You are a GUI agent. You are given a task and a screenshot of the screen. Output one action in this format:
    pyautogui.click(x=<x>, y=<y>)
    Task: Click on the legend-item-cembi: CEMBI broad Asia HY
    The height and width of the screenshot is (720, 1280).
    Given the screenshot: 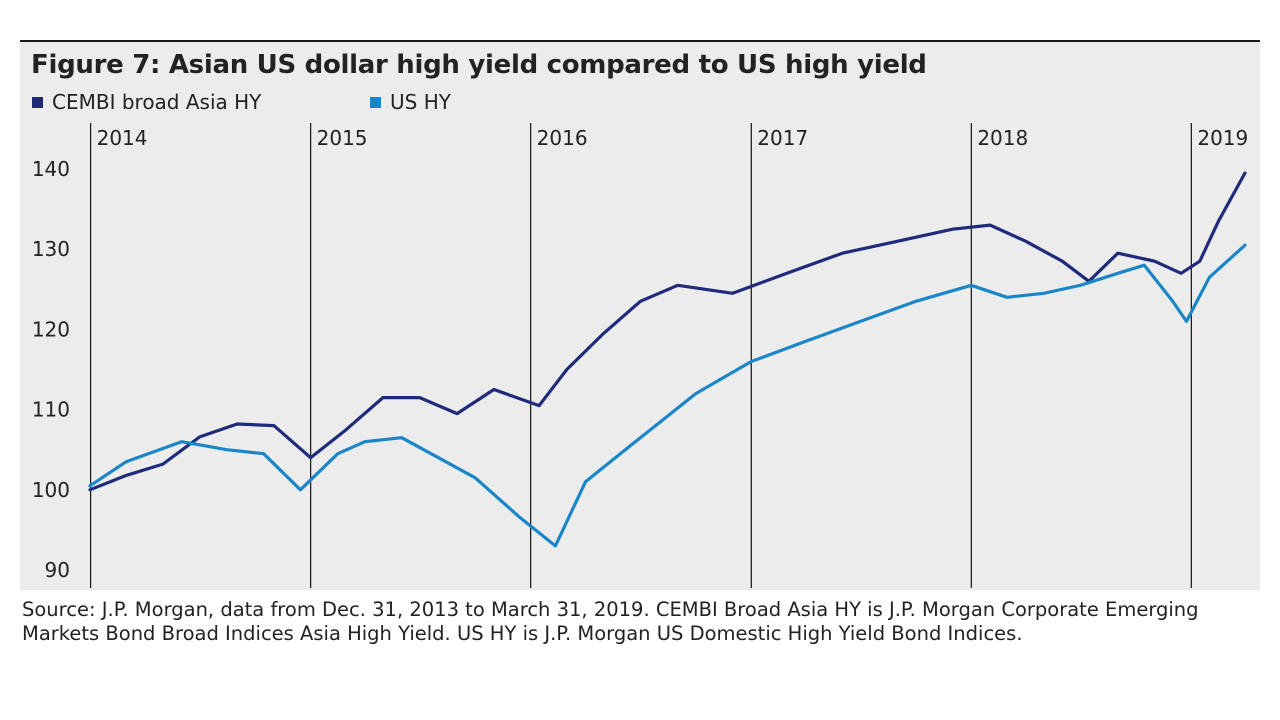 What is the action you would take?
    pyautogui.click(x=146, y=102)
    